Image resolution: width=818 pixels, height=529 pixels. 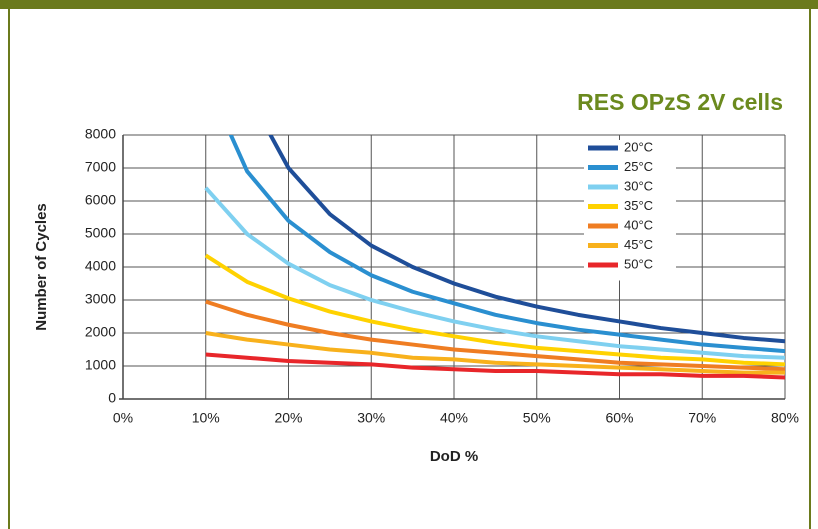 What do you see at coordinates (100, 233) in the screenshot?
I see `y-tick-label: 5000` at bounding box center [100, 233].